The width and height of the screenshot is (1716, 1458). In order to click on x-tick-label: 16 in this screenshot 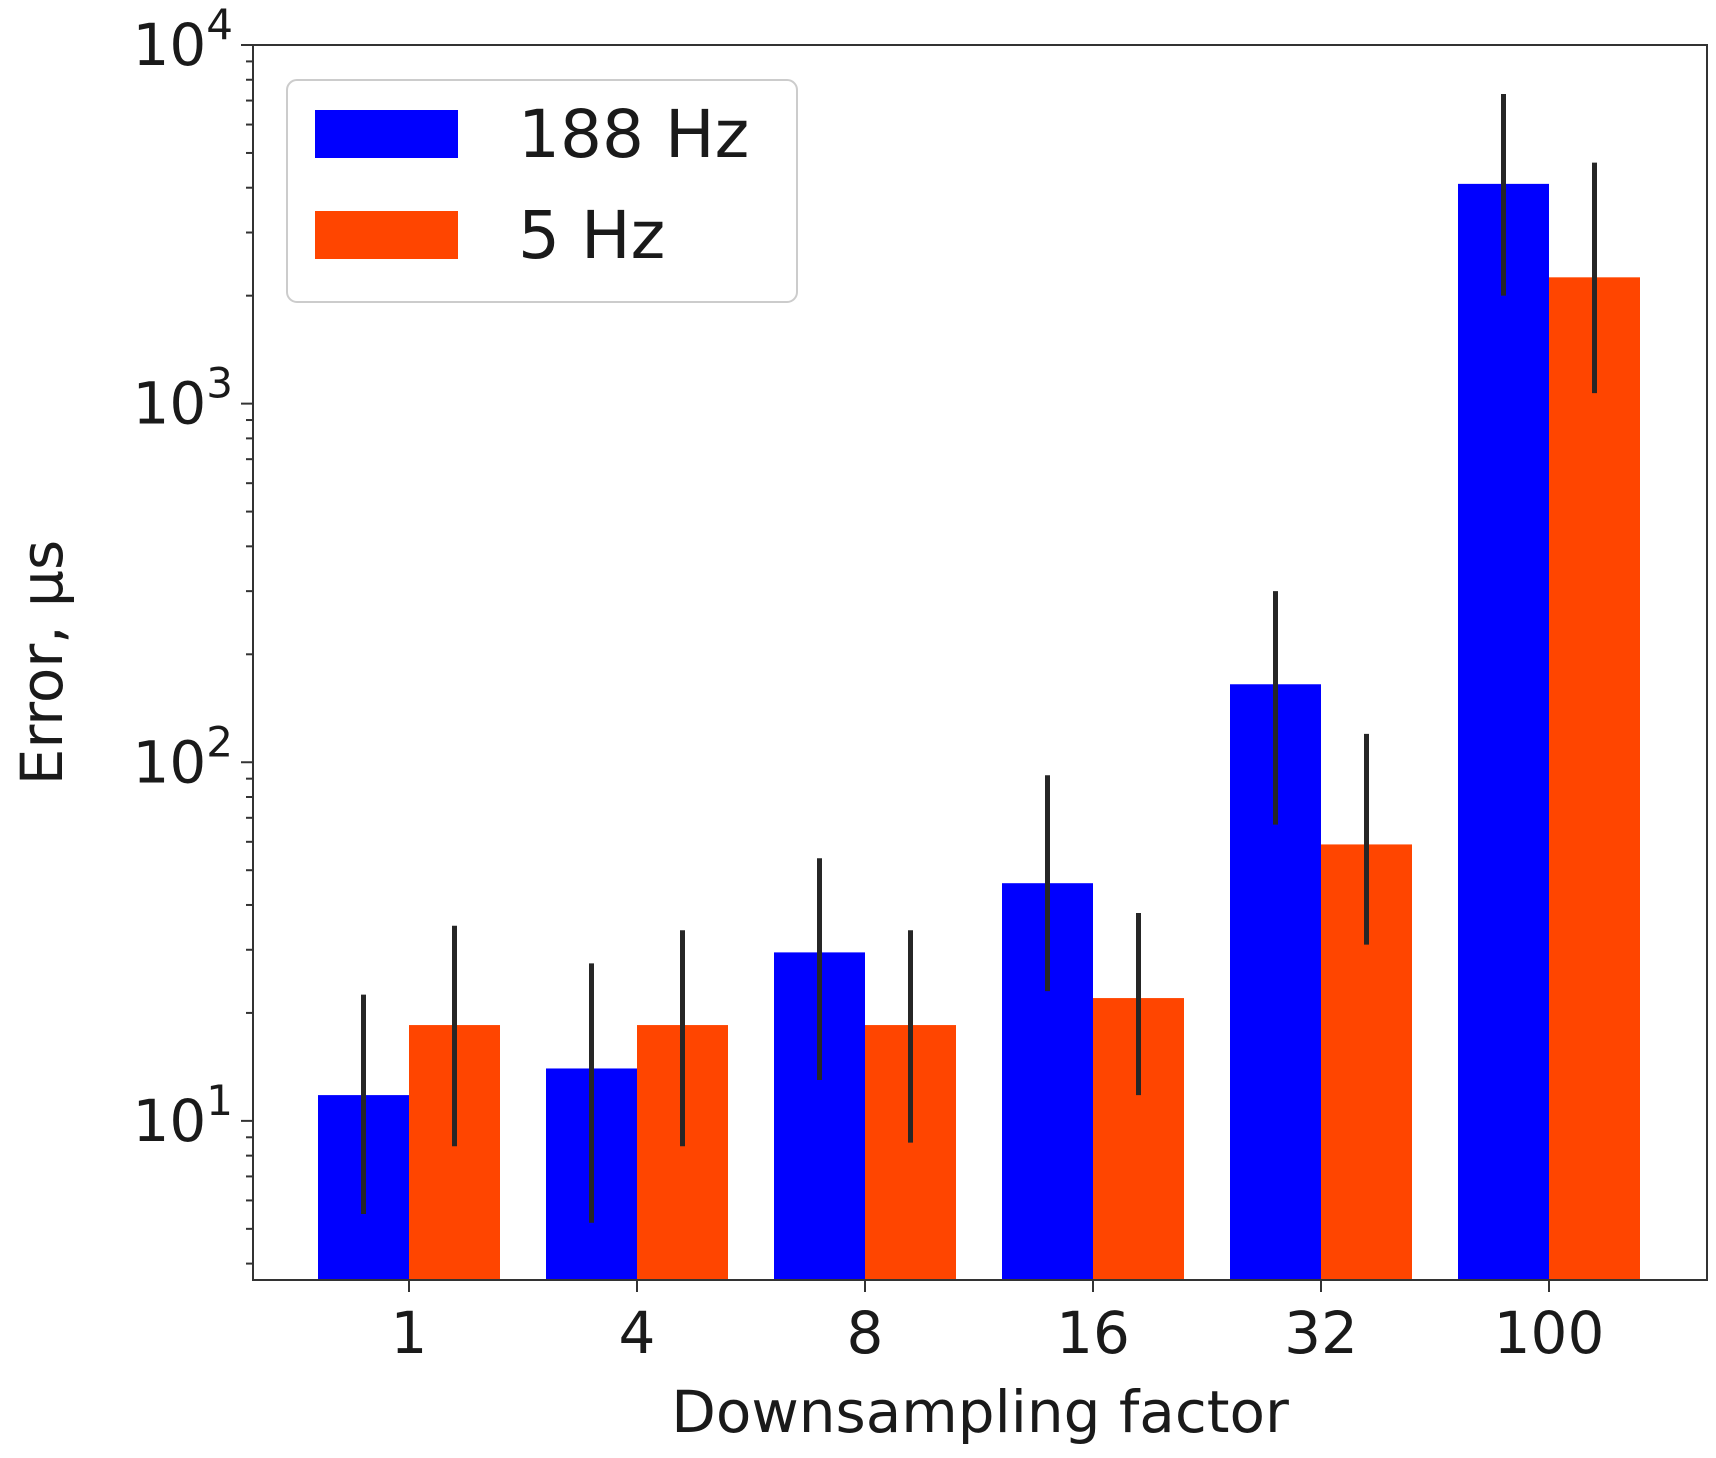, I will do `click(1093, 1333)`.